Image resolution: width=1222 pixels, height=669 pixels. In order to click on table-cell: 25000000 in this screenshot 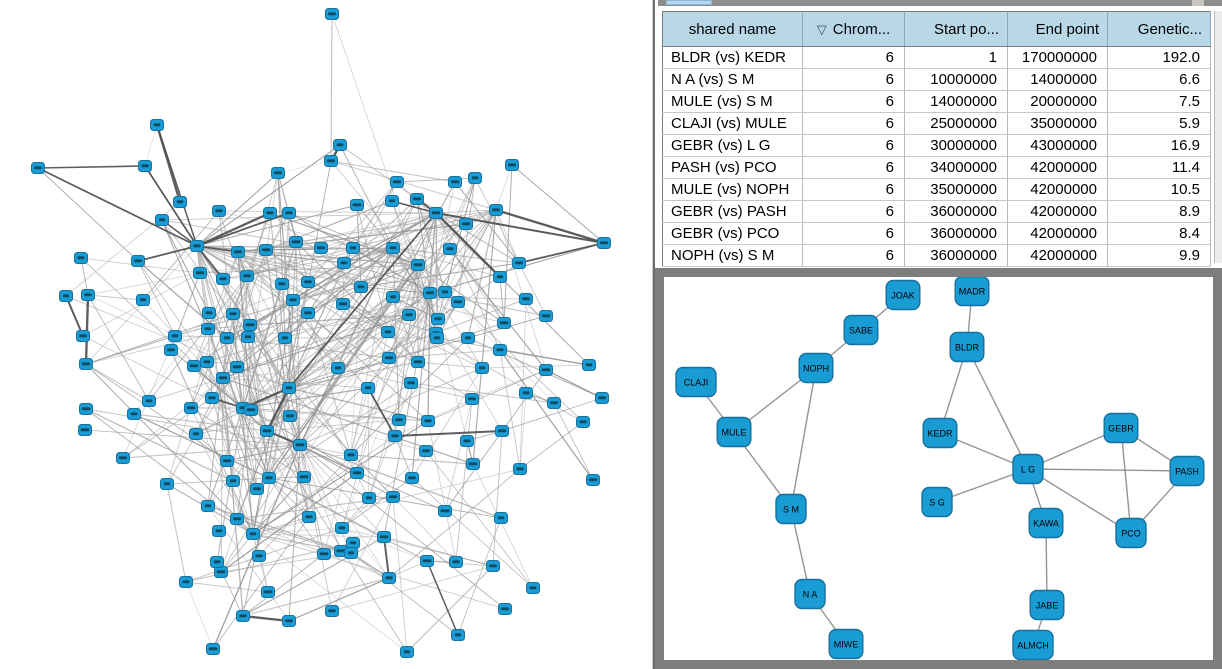, I will do `click(956, 123)`.